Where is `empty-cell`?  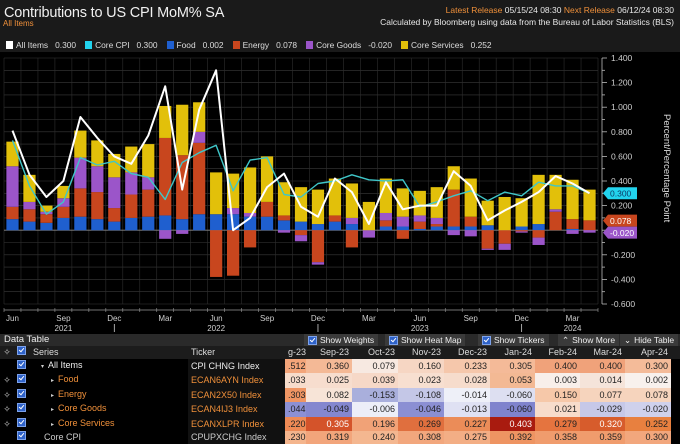 empty-cell is located at coordinates (7, 437).